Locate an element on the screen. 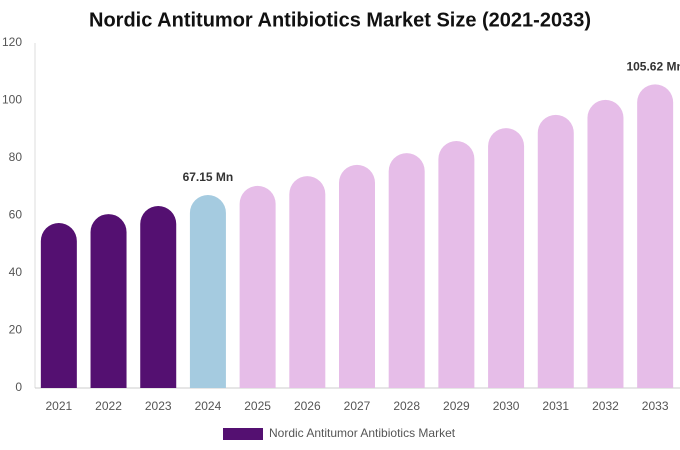 The height and width of the screenshot is (450, 680). x-tick-label: 2025 is located at coordinates (257, 406).